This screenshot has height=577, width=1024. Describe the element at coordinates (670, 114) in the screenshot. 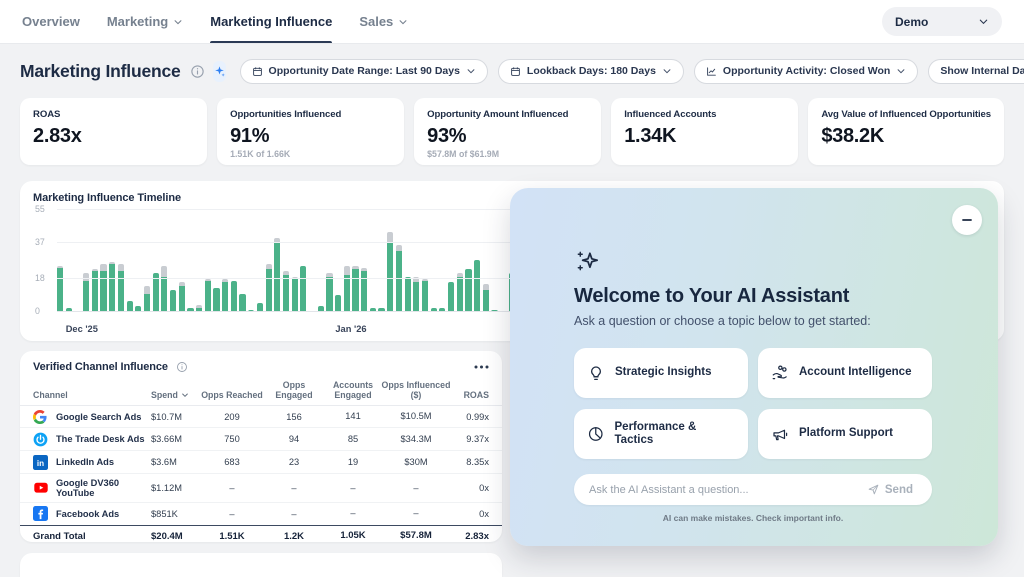

I see `kpi-label: Influenced Accounts` at that location.